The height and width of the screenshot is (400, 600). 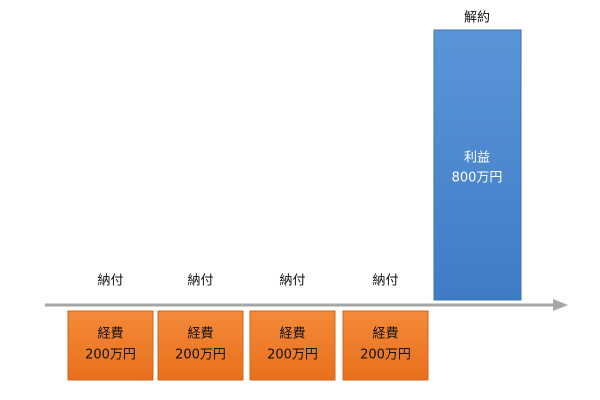 What do you see at coordinates (477, 18) in the screenshot?
I see `exit-event: 解約` at bounding box center [477, 18].